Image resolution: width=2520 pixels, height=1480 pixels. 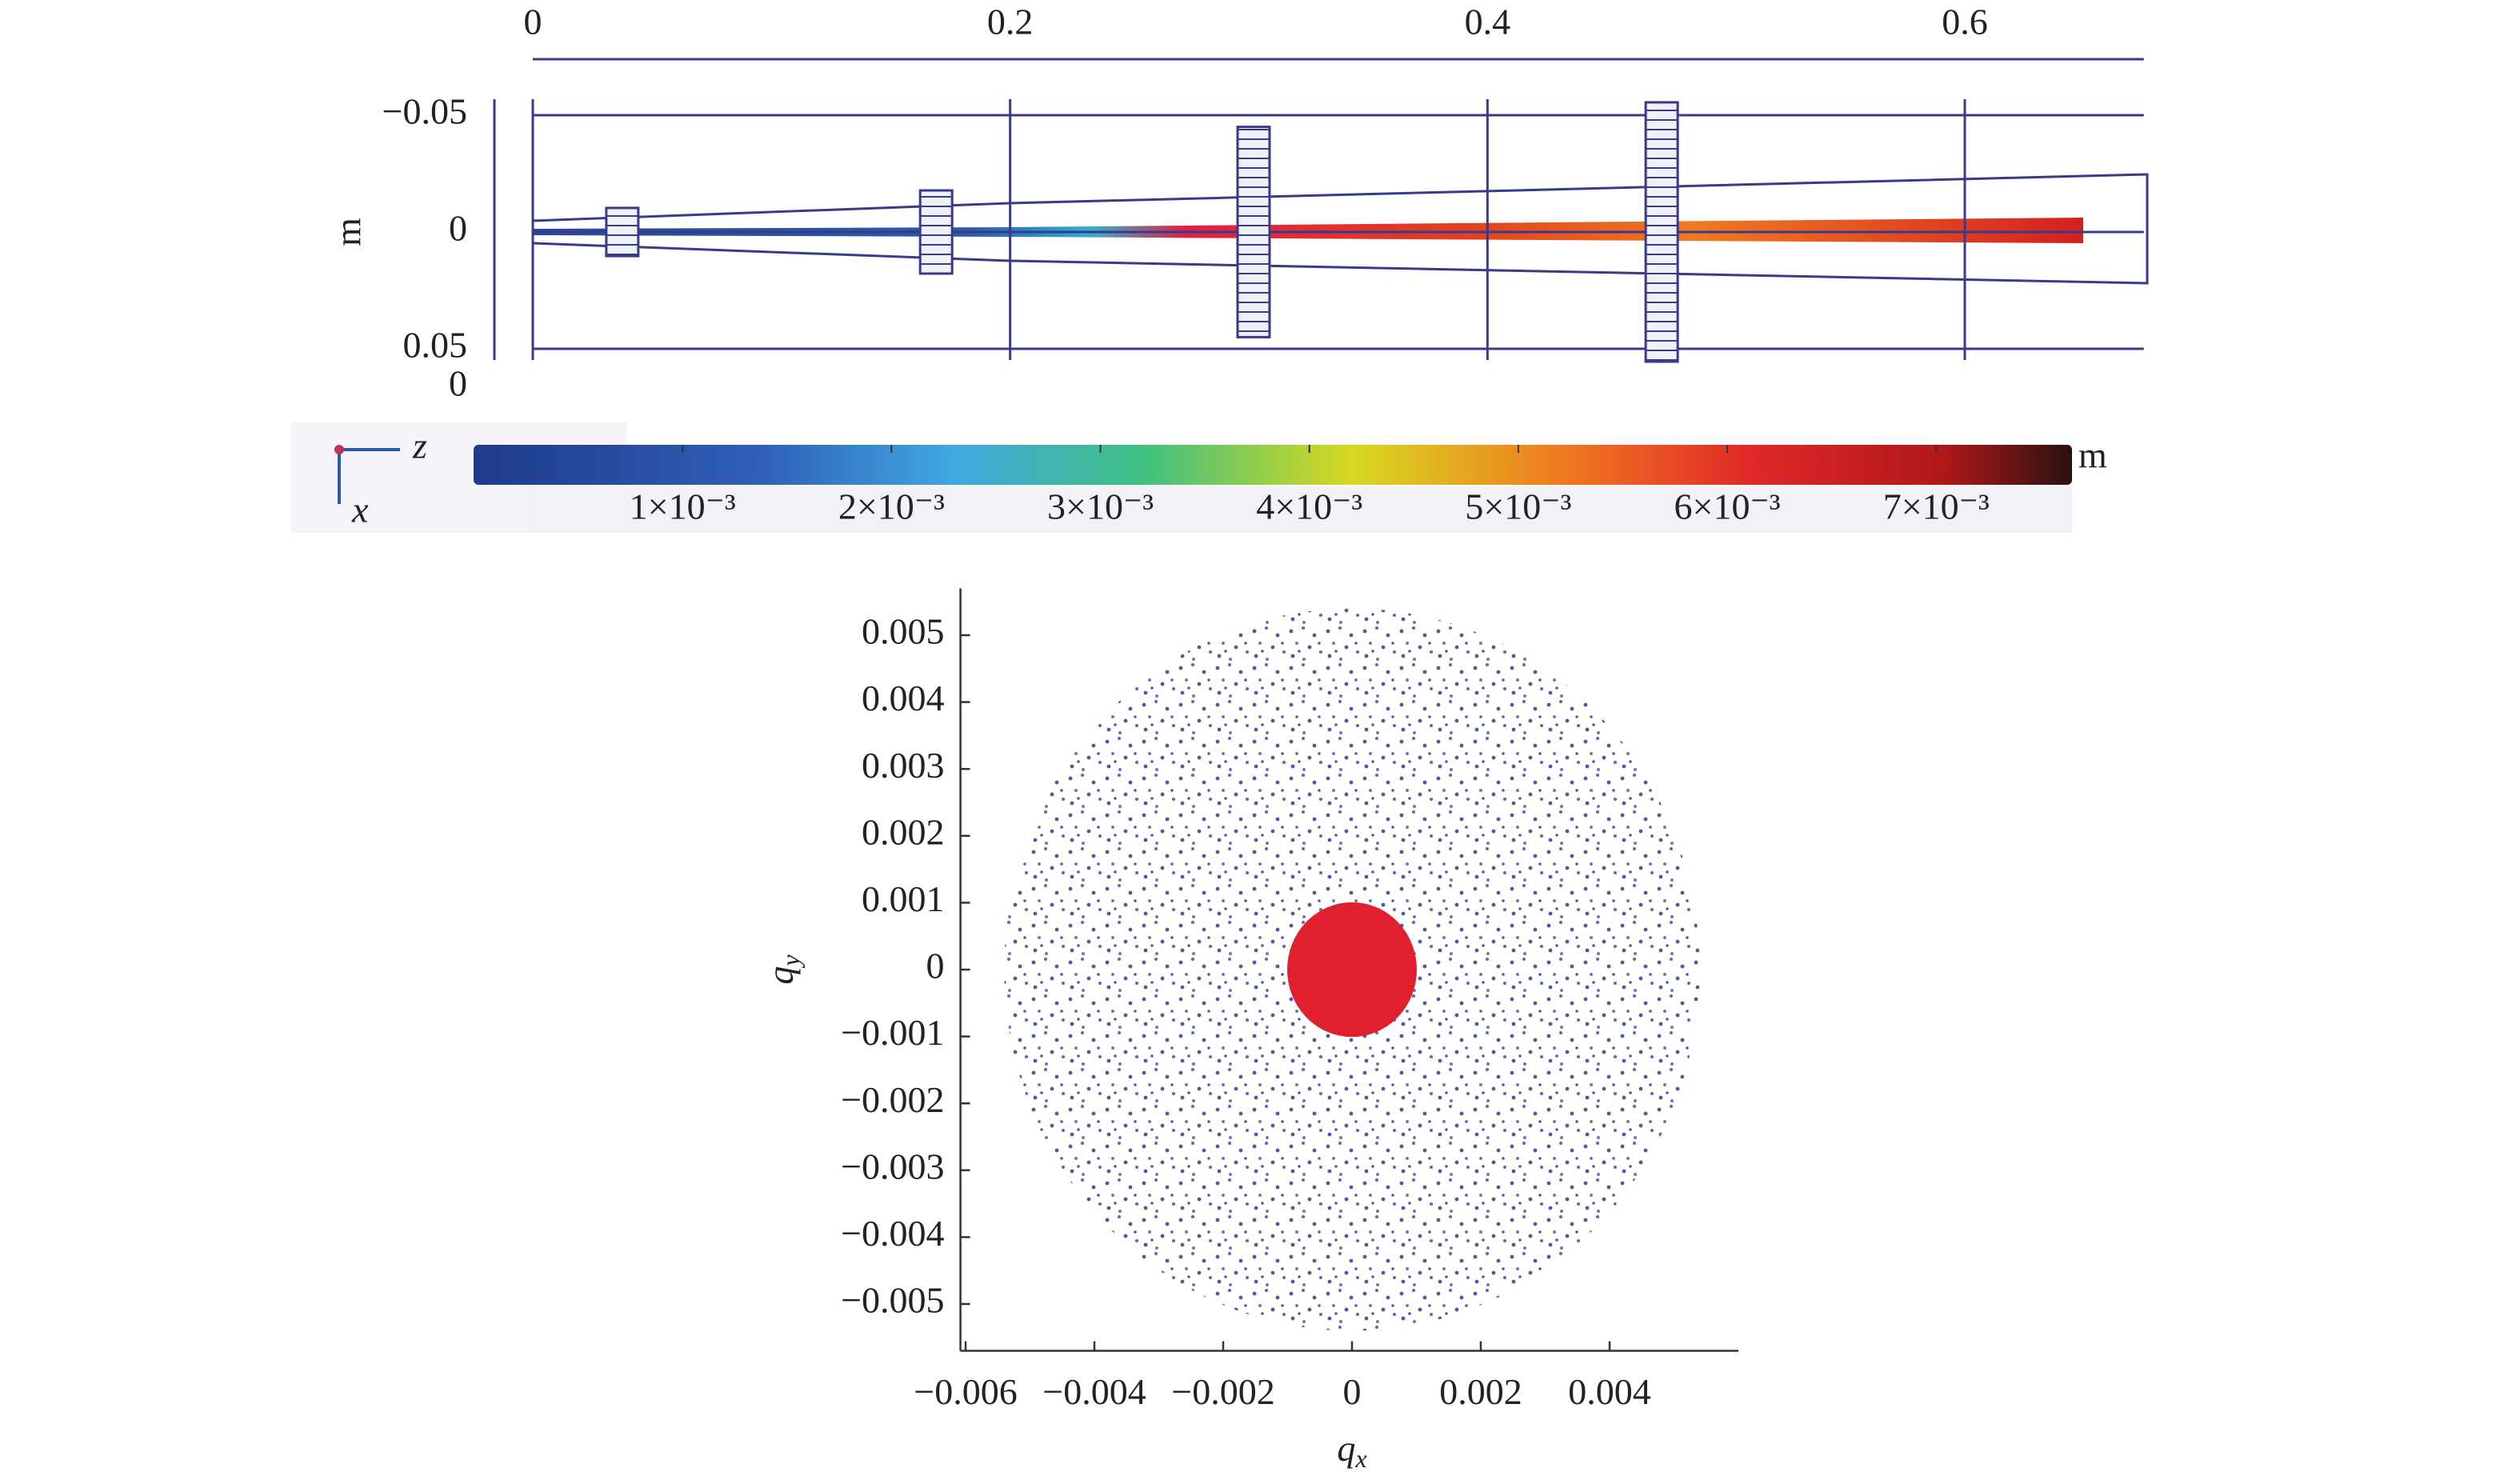 What do you see at coordinates (903, 698) in the screenshot?
I see `y-tick-label: 0.004` at bounding box center [903, 698].